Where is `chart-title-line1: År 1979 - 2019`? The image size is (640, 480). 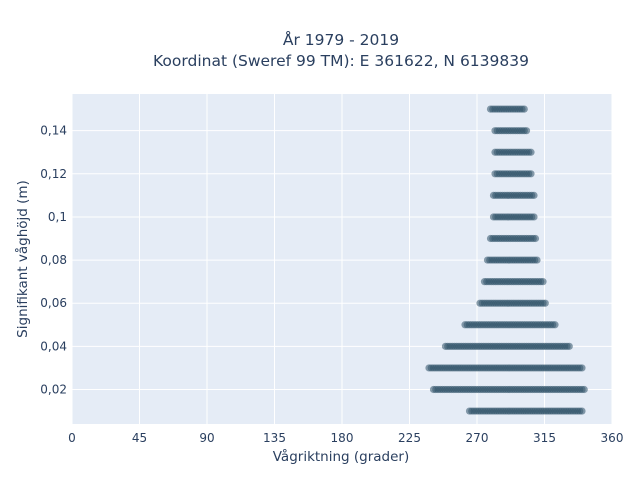
chart-title-line1: År 1979 - 2019 is located at coordinates (341, 39).